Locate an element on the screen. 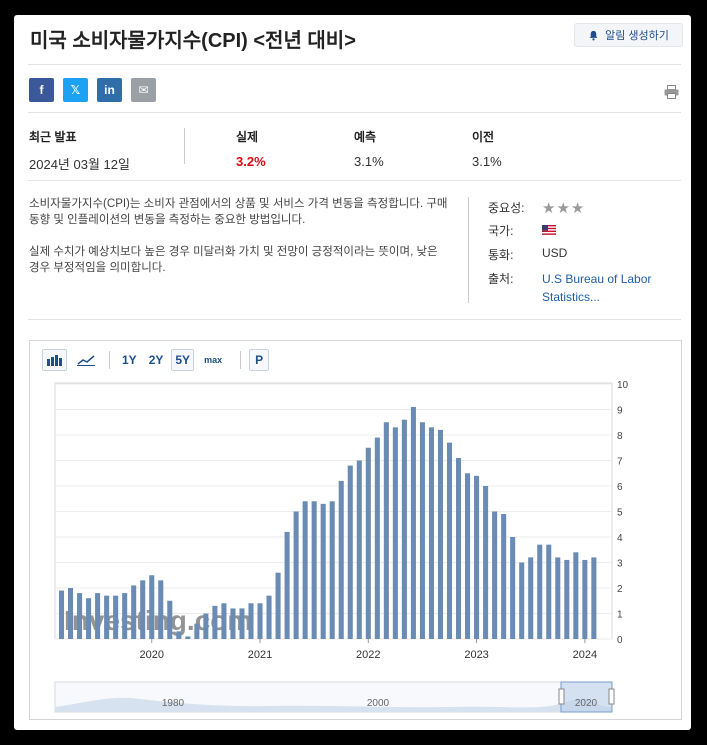 This screenshot has width=707, height=745. y-tick-label: 0 is located at coordinates (620, 640).